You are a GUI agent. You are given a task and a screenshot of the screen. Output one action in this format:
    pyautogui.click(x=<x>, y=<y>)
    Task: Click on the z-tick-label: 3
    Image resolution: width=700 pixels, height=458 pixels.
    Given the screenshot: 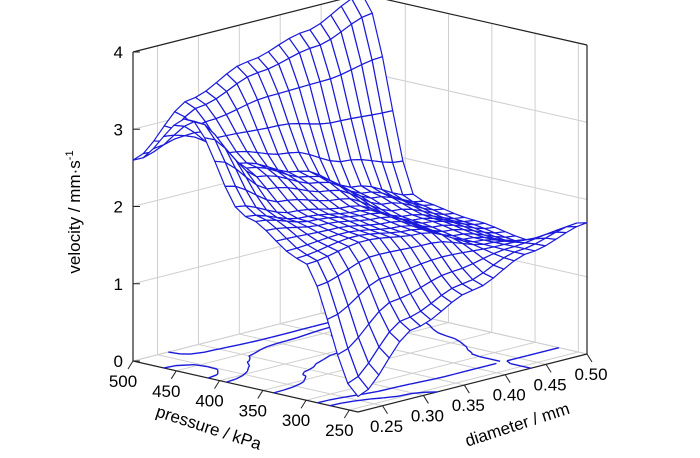 What is the action you would take?
    pyautogui.click(x=118, y=129)
    